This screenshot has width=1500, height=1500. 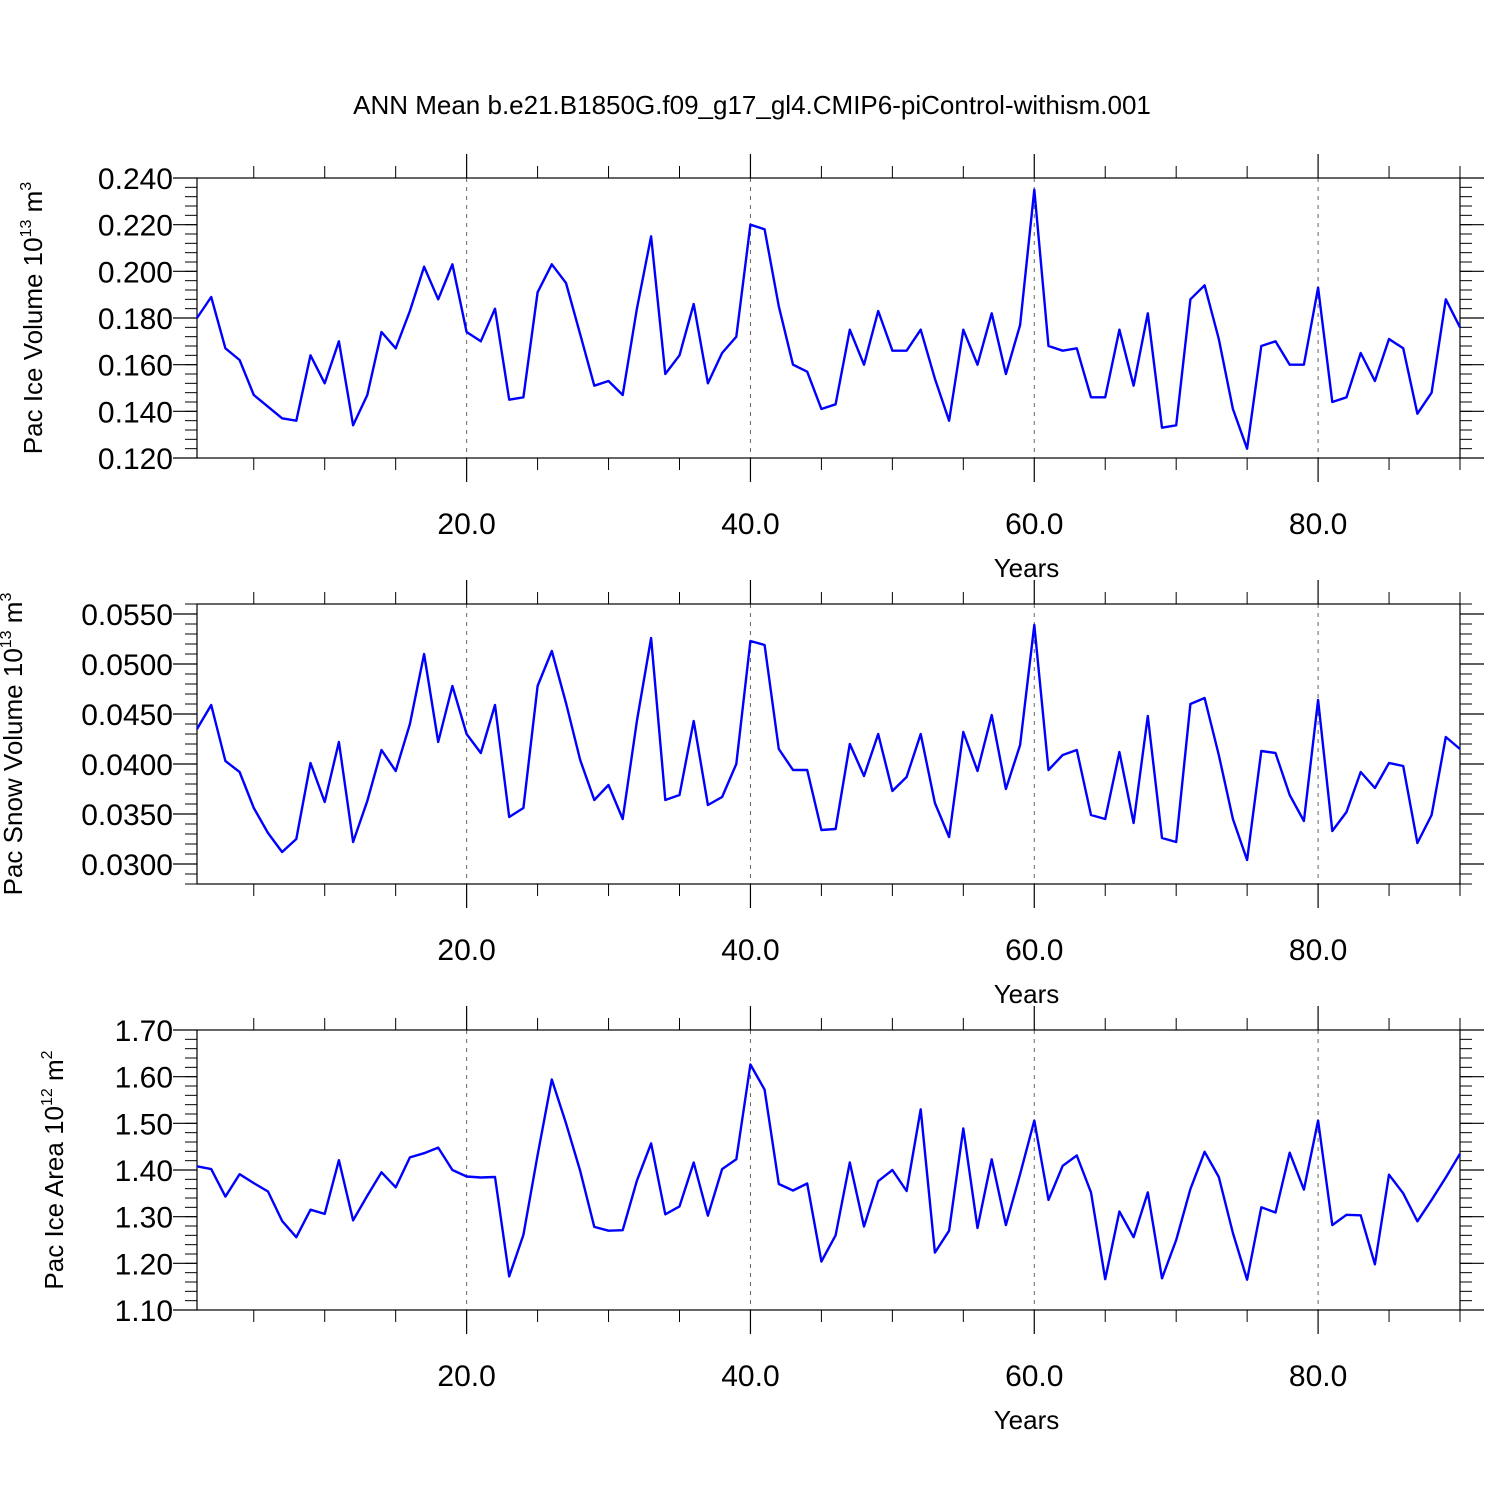 What do you see at coordinates (135, 459) in the screenshot?
I see `y-tick-label: 0.120` at bounding box center [135, 459].